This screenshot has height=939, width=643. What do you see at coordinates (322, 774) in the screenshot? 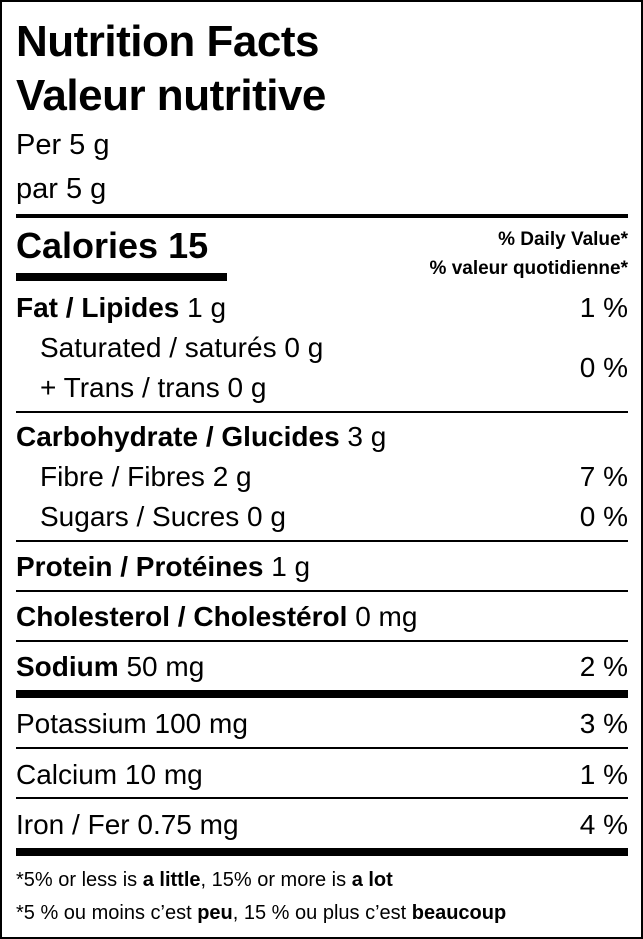
I see `calcium-row: Calcium 10 mg 1 %` at bounding box center [322, 774].